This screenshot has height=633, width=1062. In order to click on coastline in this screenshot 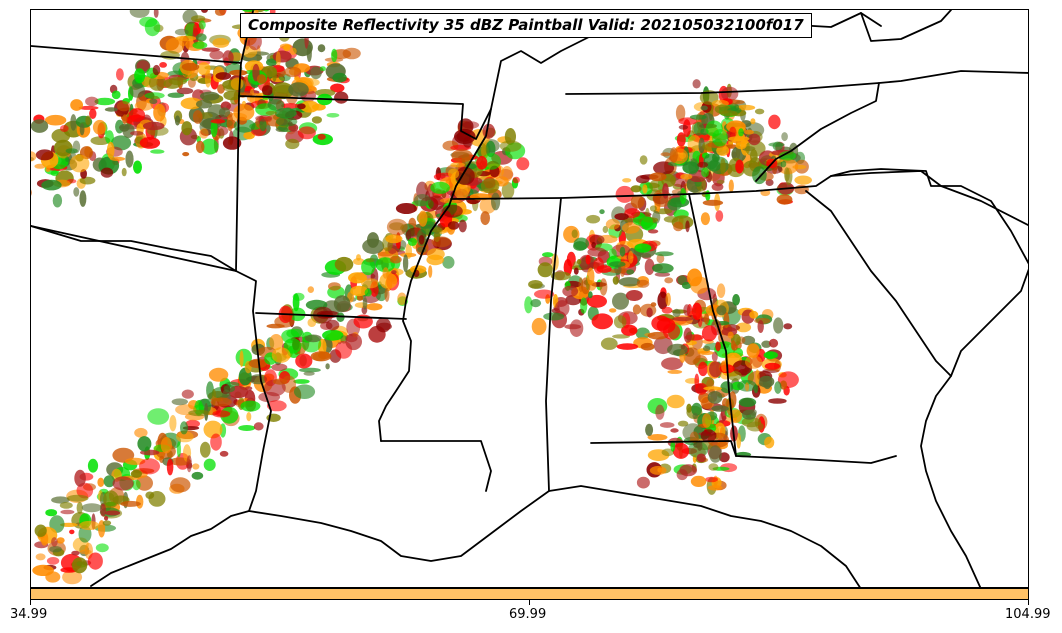, I will do `click(974, 427)`.